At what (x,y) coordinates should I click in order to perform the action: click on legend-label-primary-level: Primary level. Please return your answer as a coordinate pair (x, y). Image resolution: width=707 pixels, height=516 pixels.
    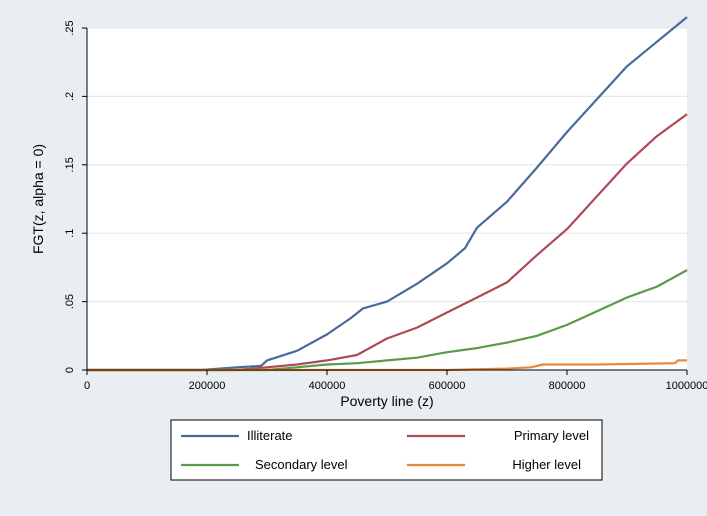
    Looking at the image, I should click on (551, 435).